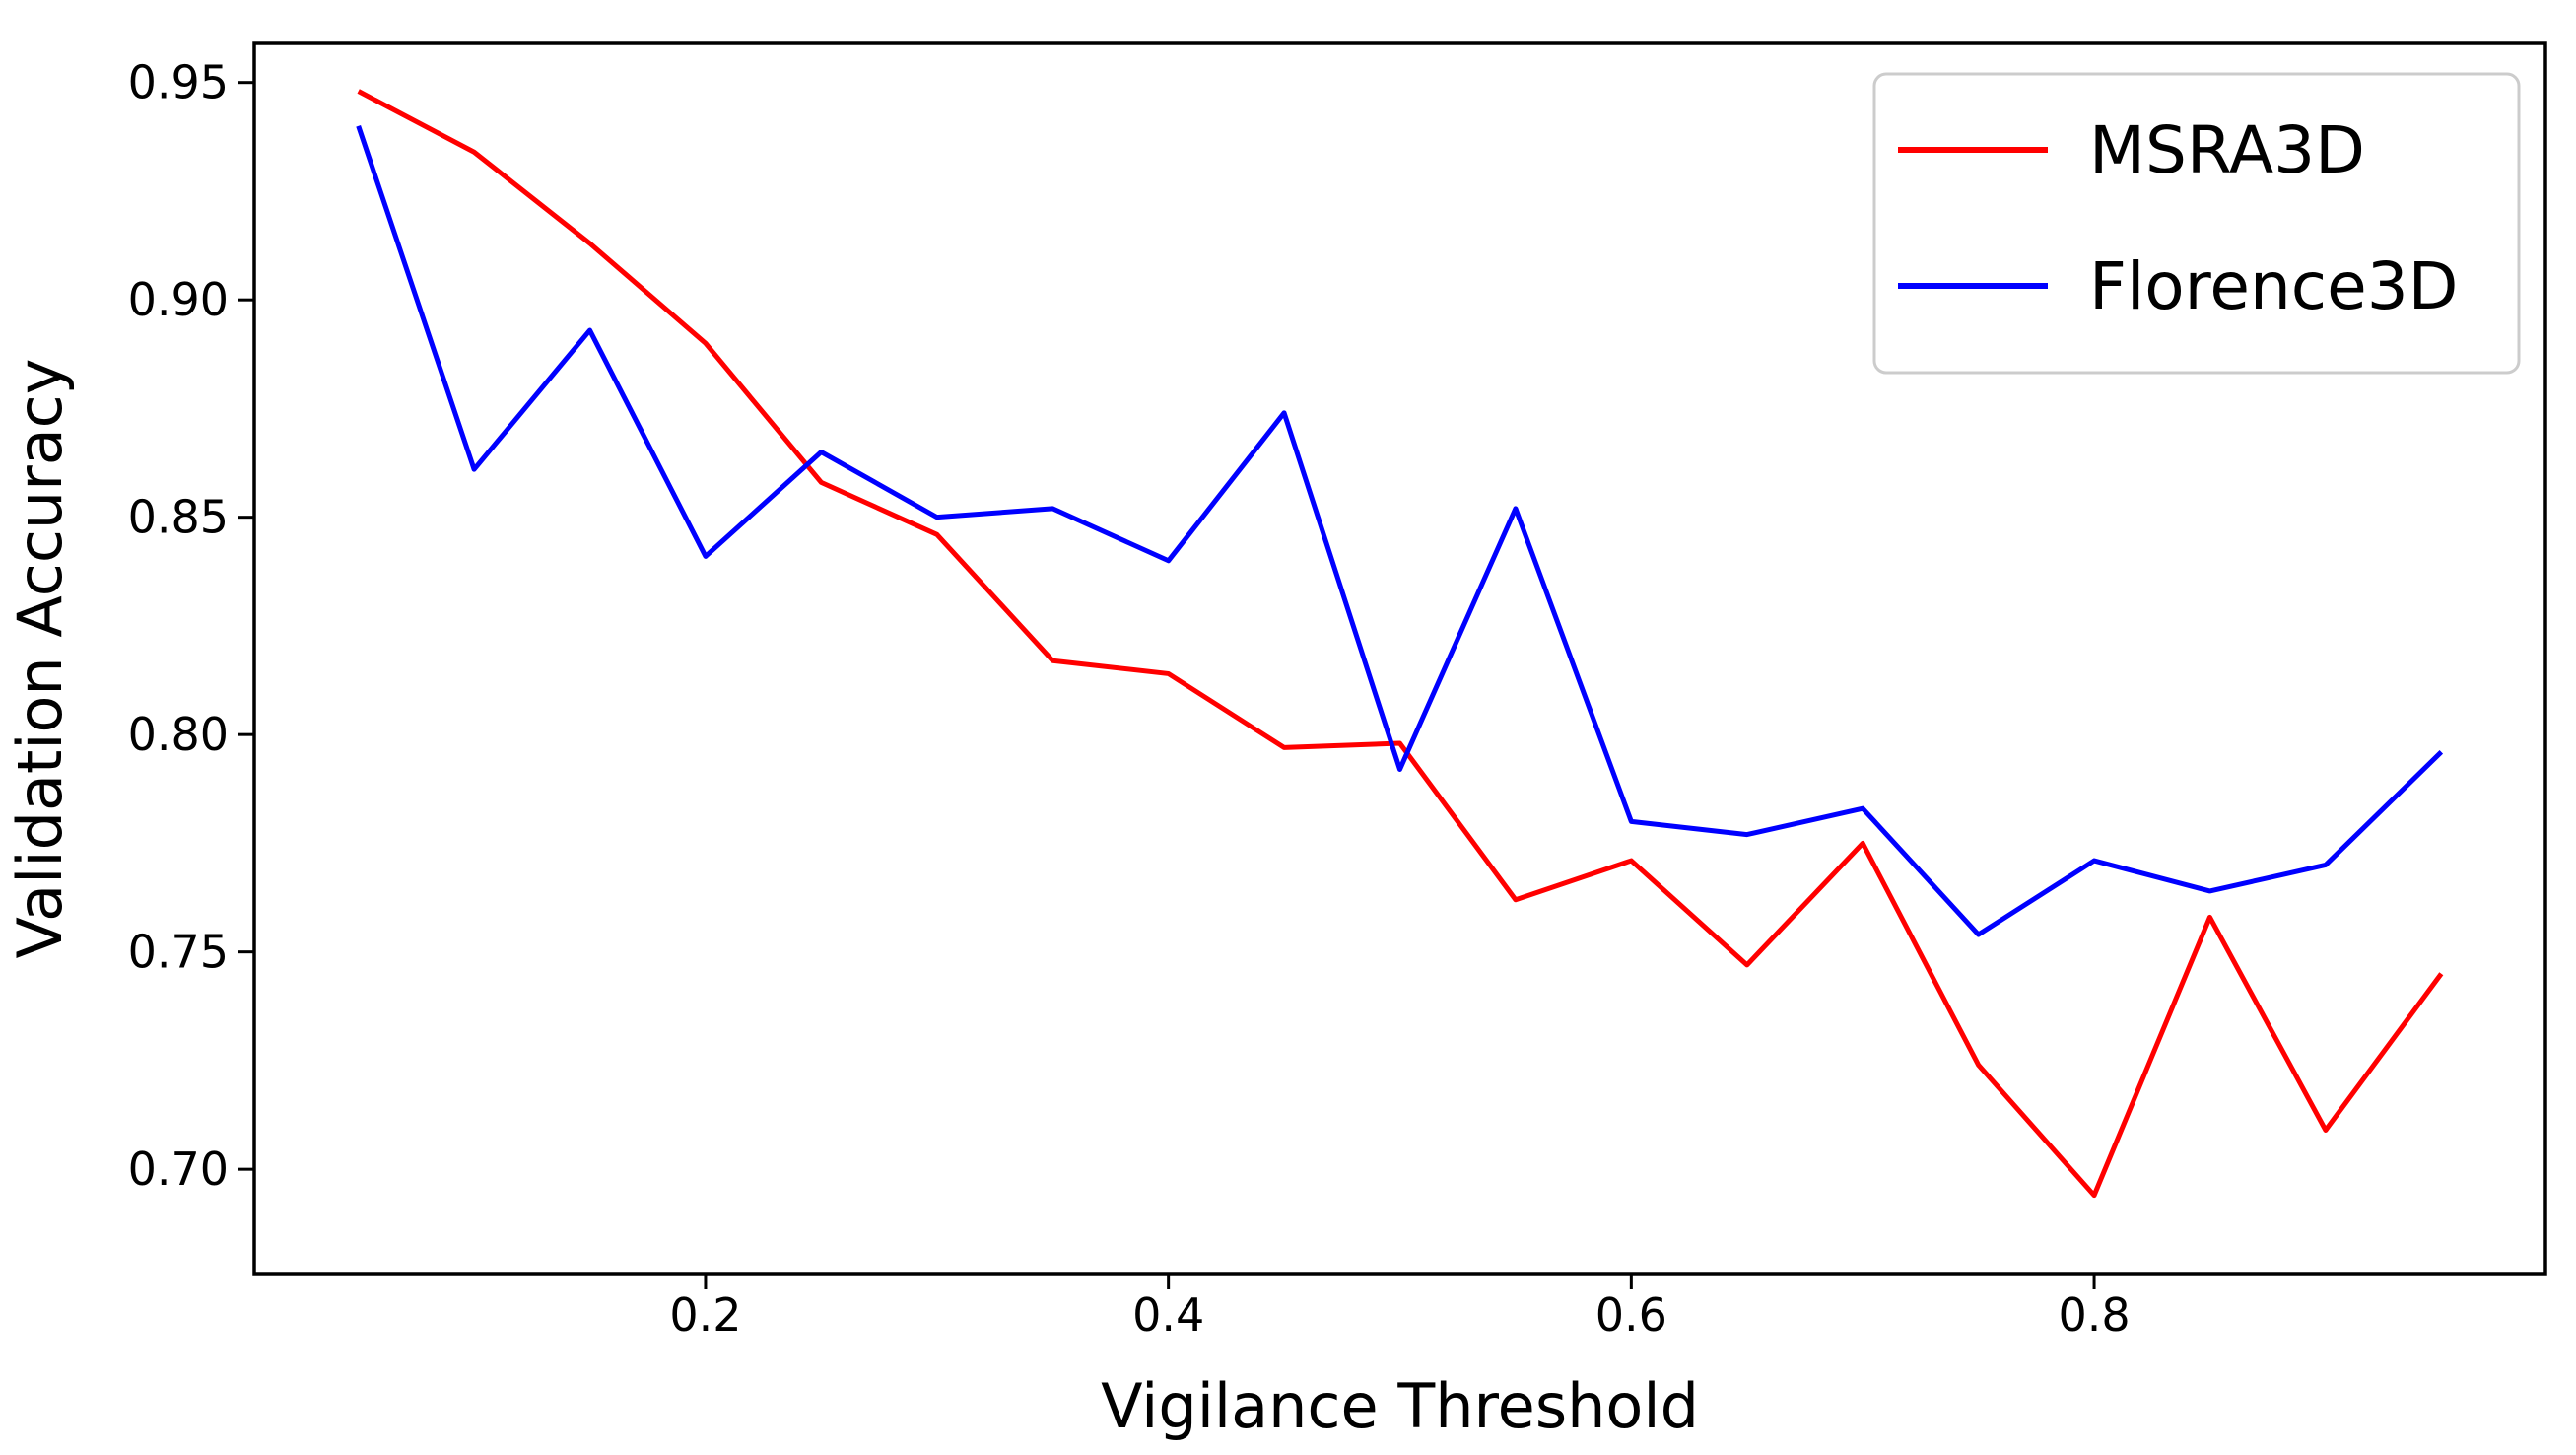  I want to click on y-tick-label: 0.95, so click(178, 82).